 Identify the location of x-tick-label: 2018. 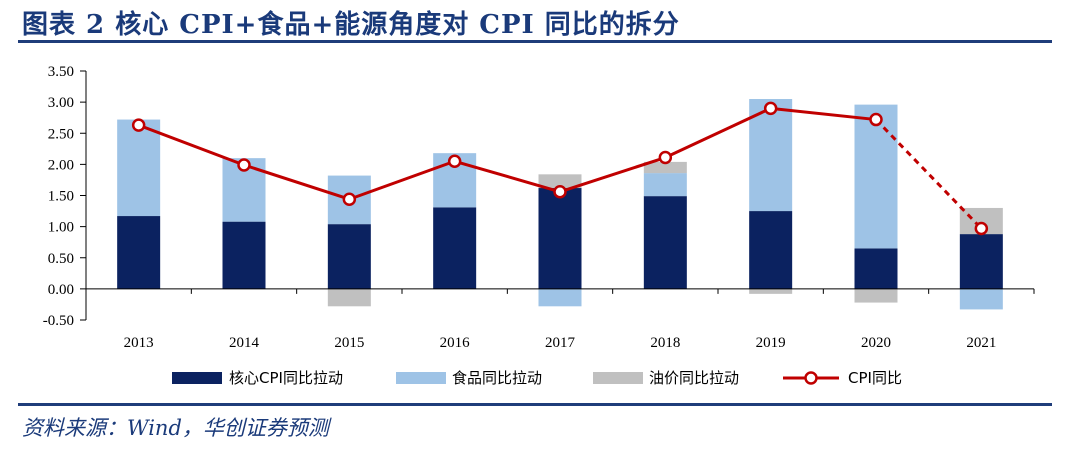
(665, 343).